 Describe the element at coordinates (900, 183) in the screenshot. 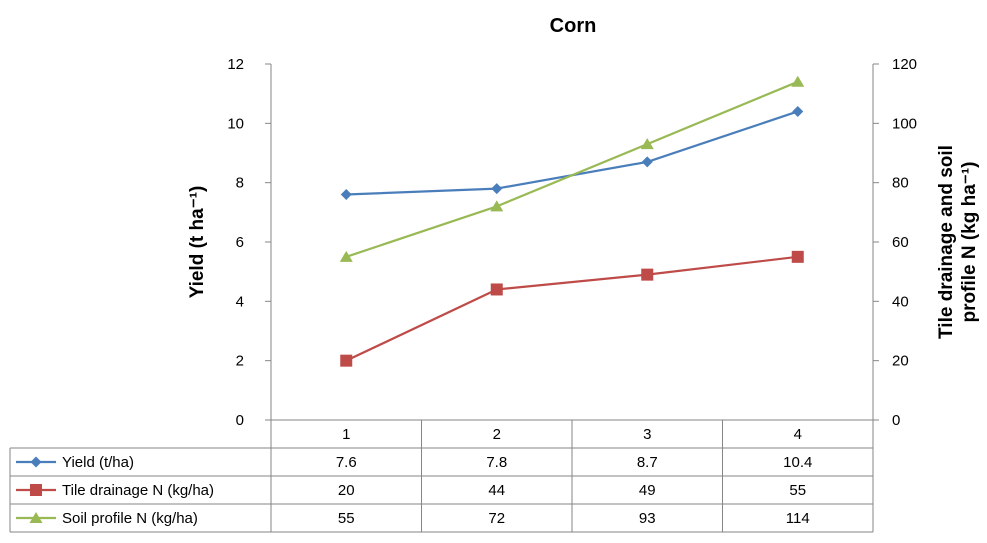

I see `y2-tick-label: 80` at that location.